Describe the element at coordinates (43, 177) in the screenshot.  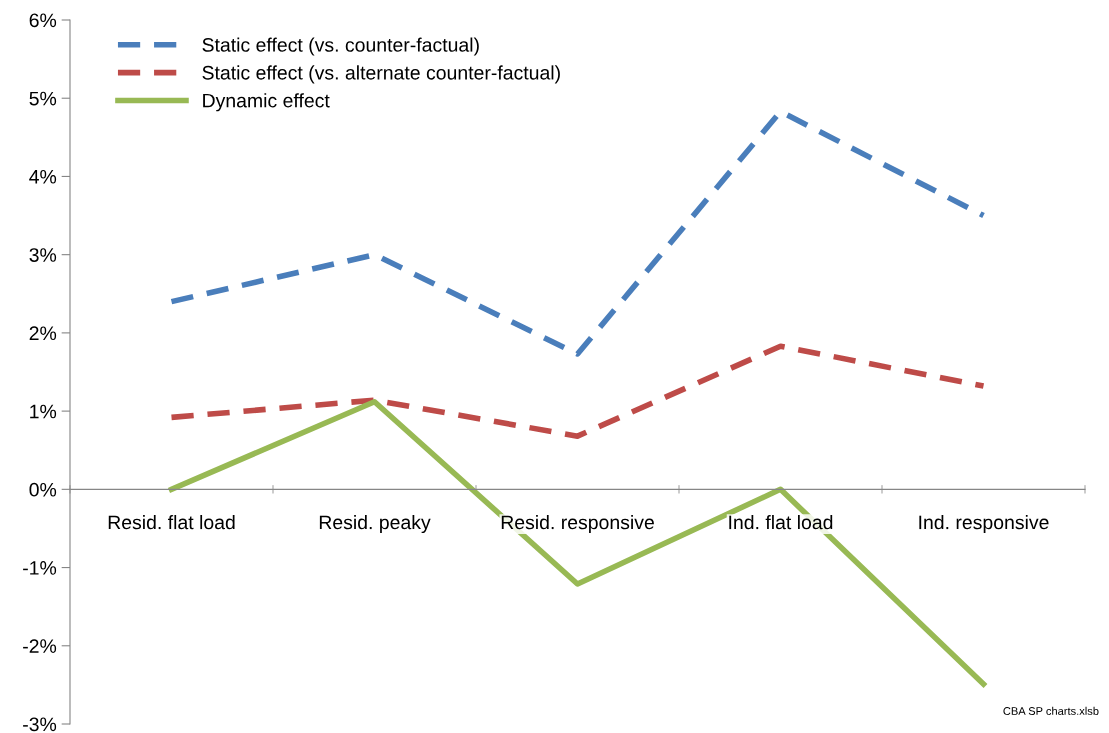
I see `y-tick-label: 4%` at that location.